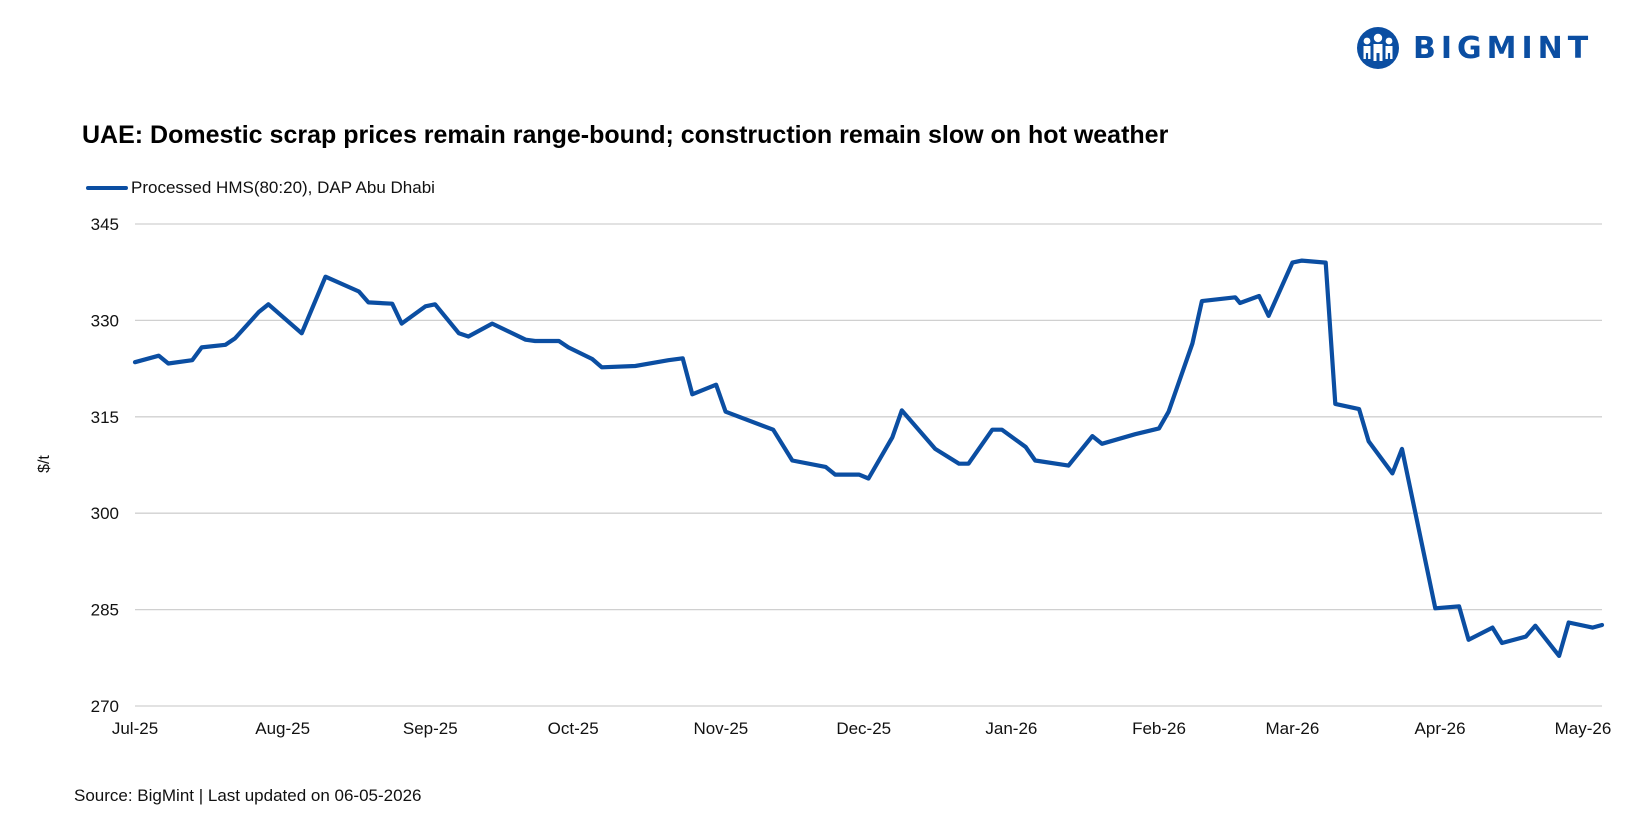 The height and width of the screenshot is (825, 1650). I want to click on y-tick-label: 330, so click(105, 320).